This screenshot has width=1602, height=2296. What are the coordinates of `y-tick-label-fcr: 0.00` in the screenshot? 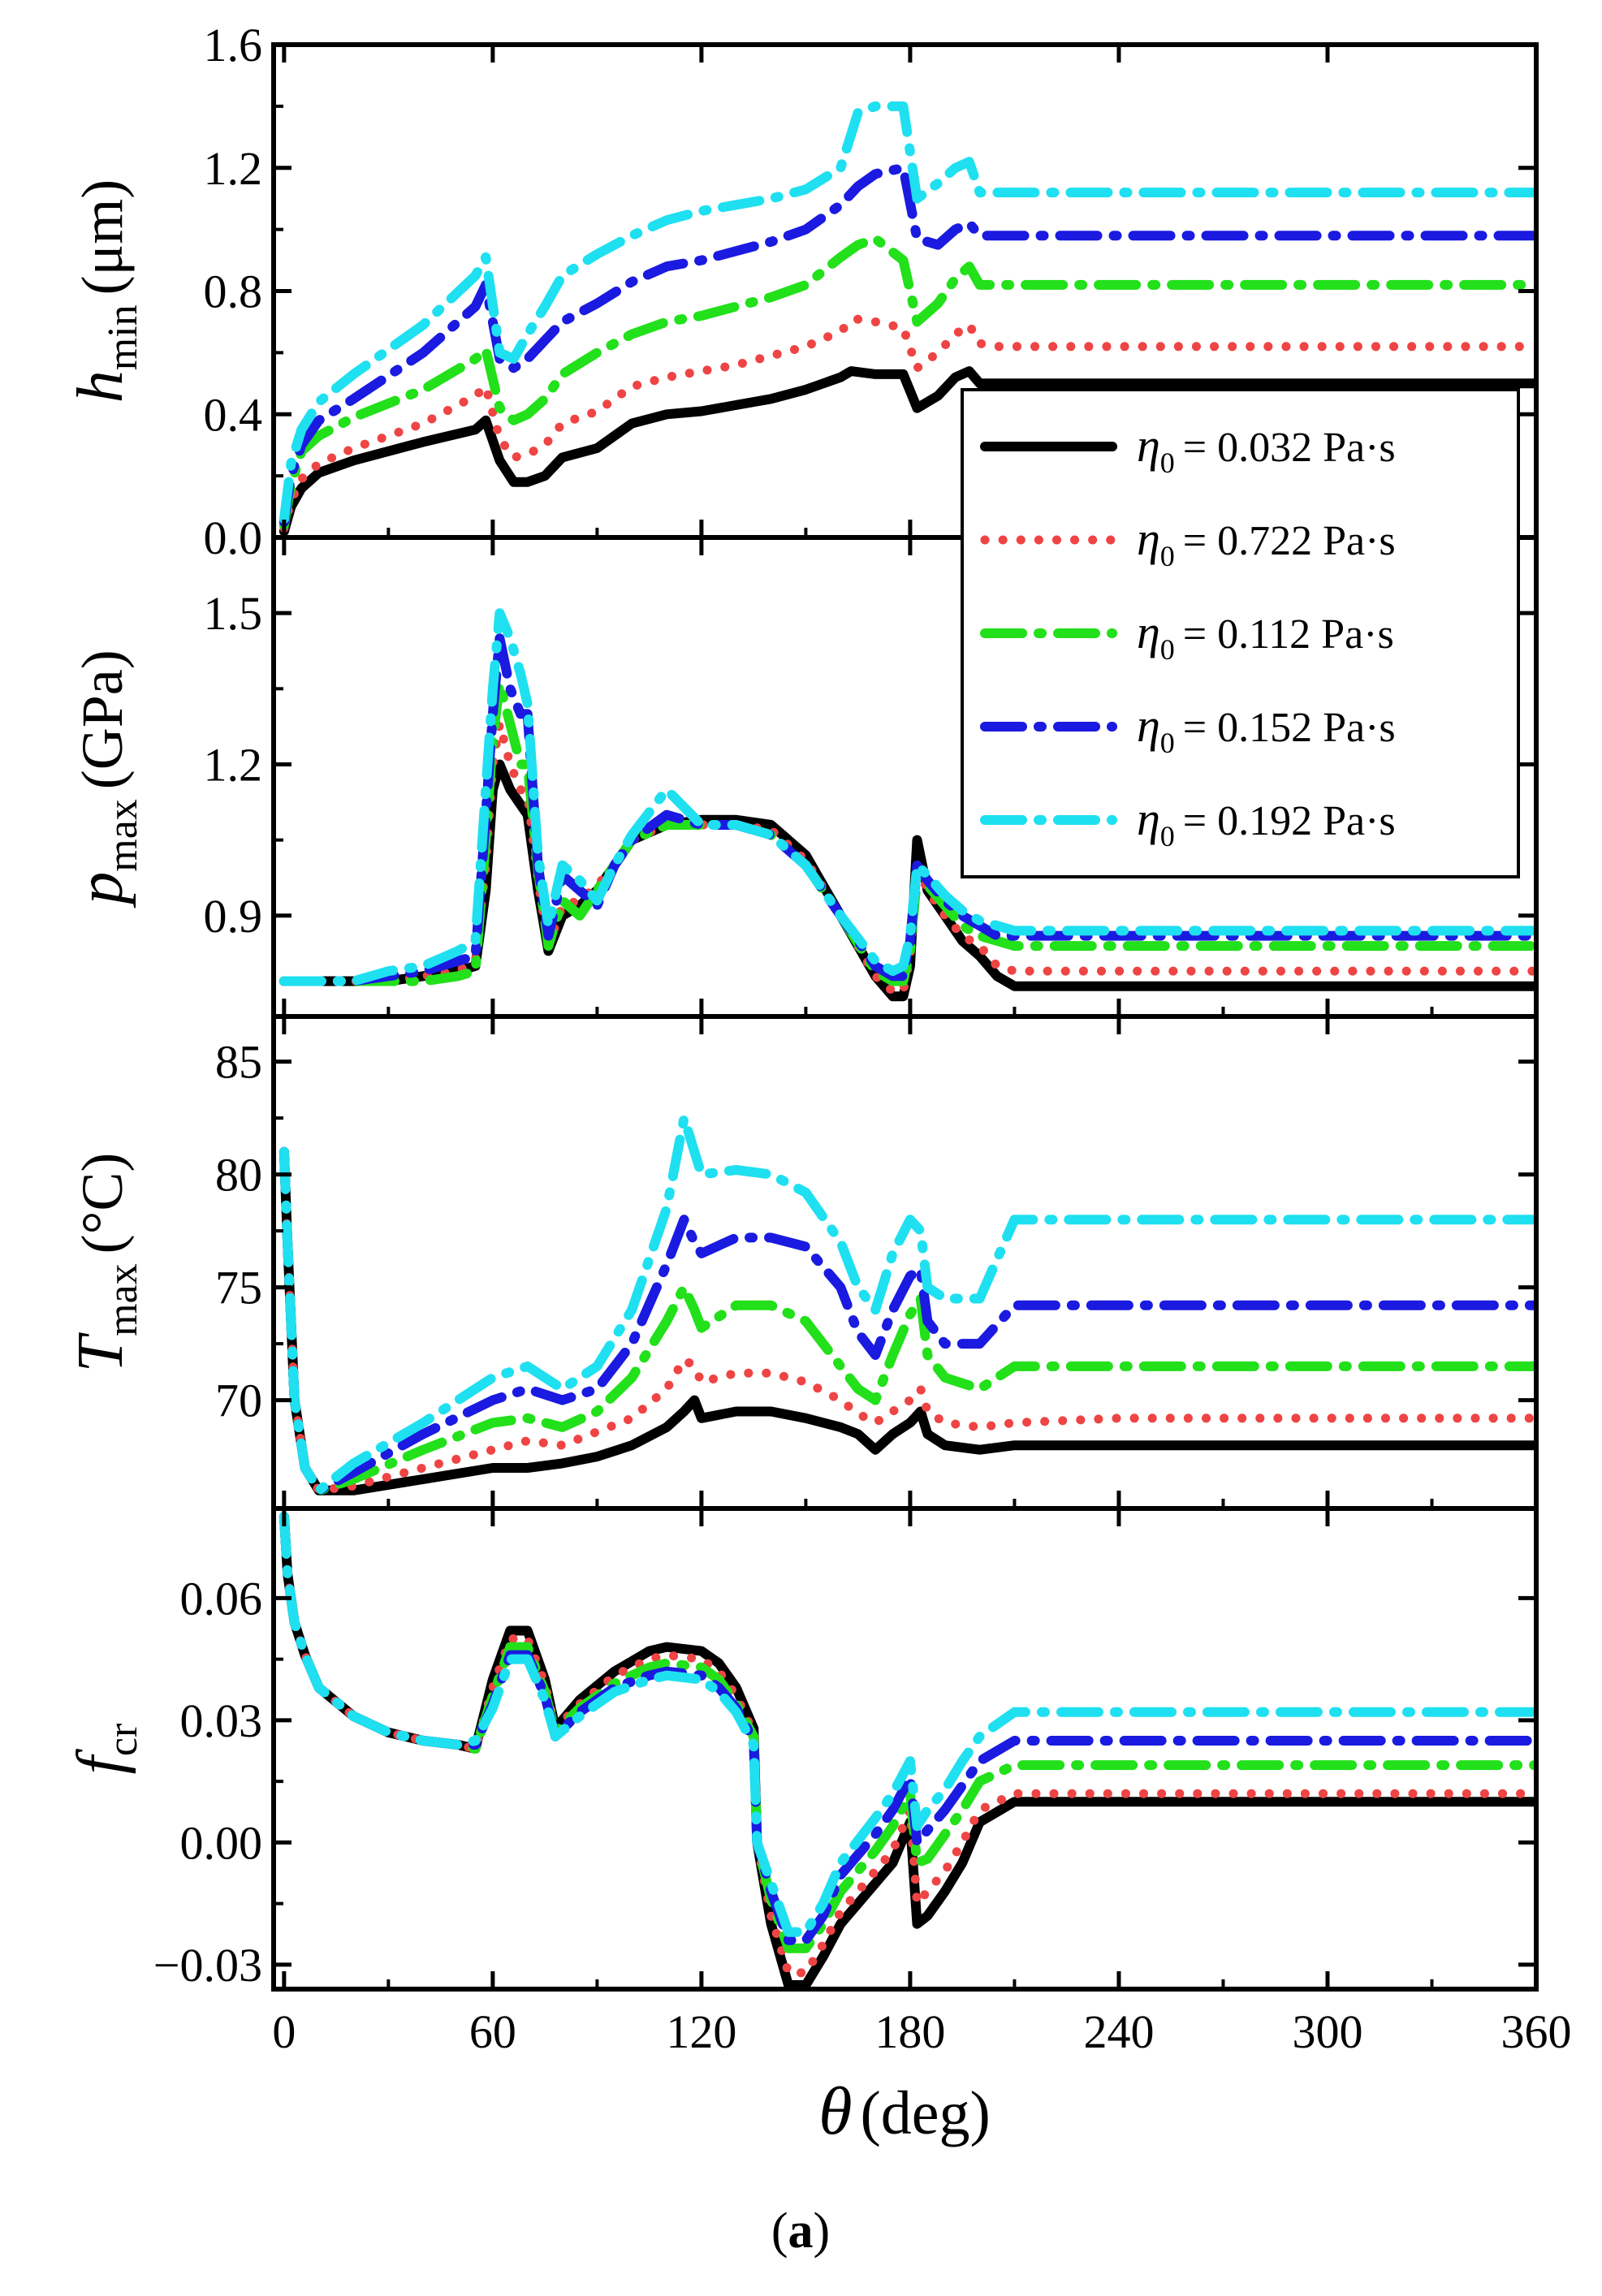 It's located at (222, 1842).